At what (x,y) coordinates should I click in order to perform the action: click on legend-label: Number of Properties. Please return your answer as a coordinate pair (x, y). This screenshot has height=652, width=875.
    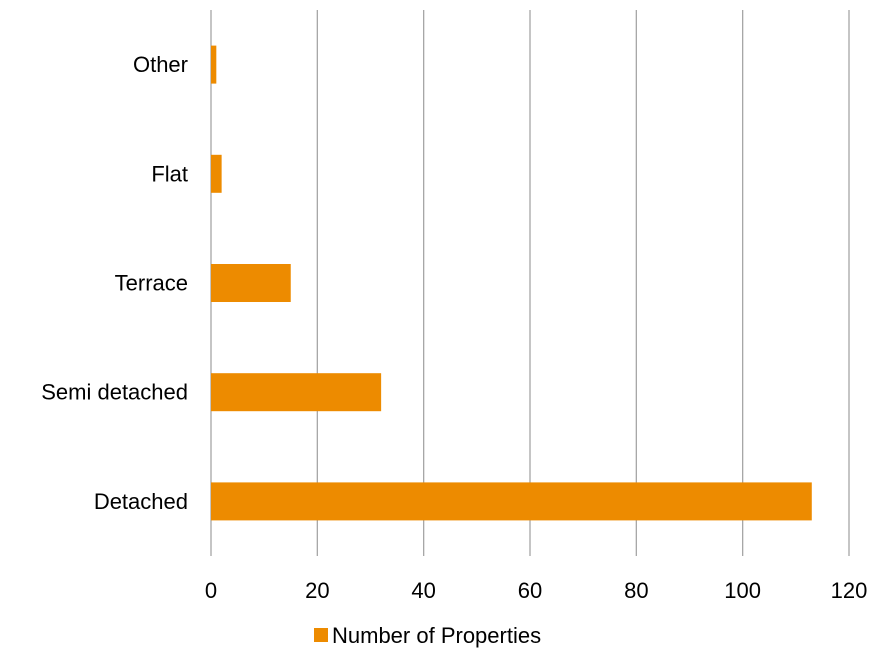
    Looking at the image, I should click on (436, 635).